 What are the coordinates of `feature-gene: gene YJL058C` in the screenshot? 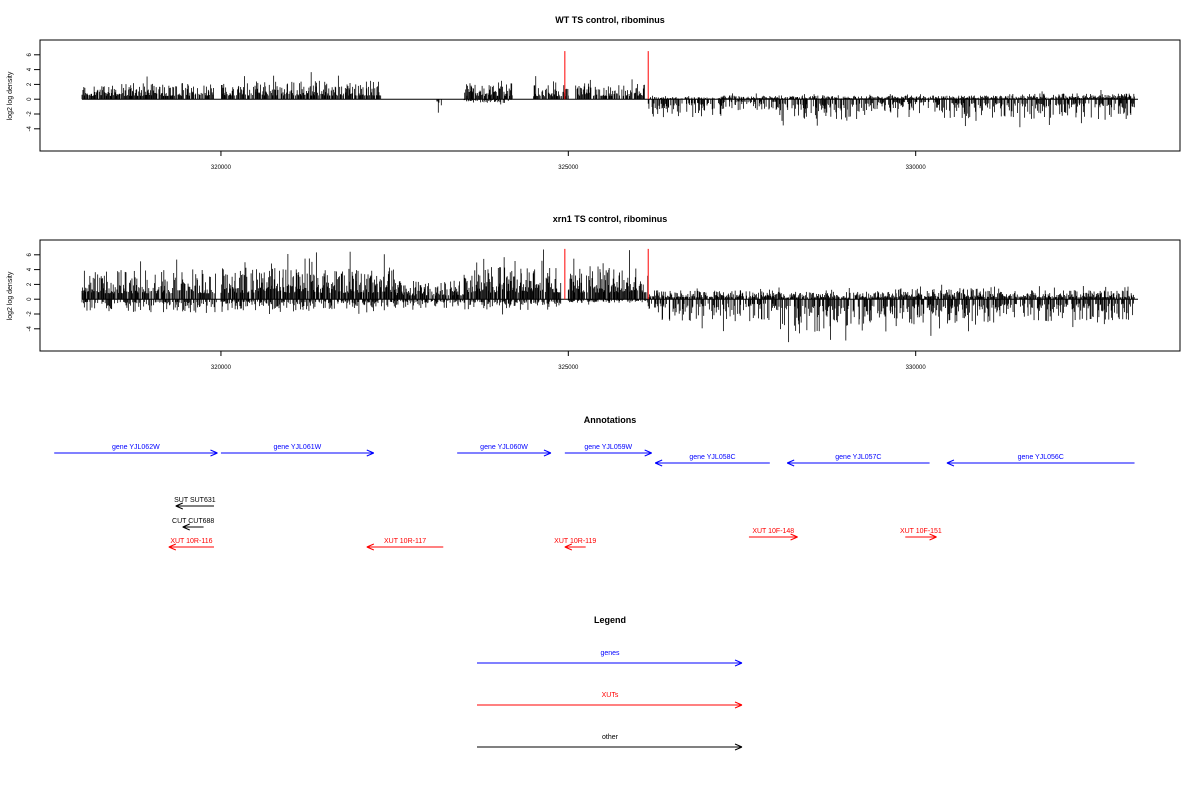 It's located at (712, 460).